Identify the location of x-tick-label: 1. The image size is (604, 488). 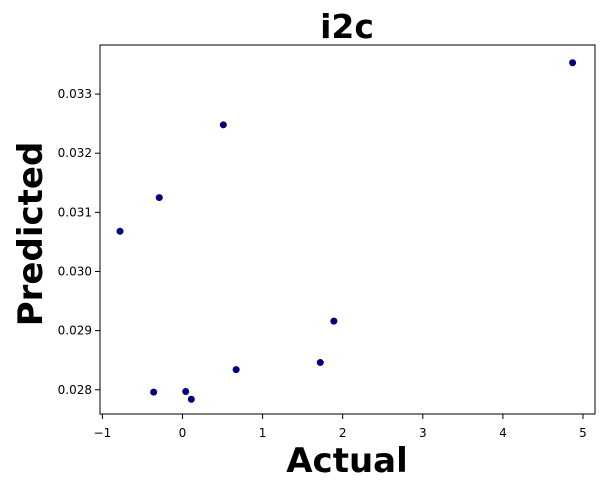
(263, 433).